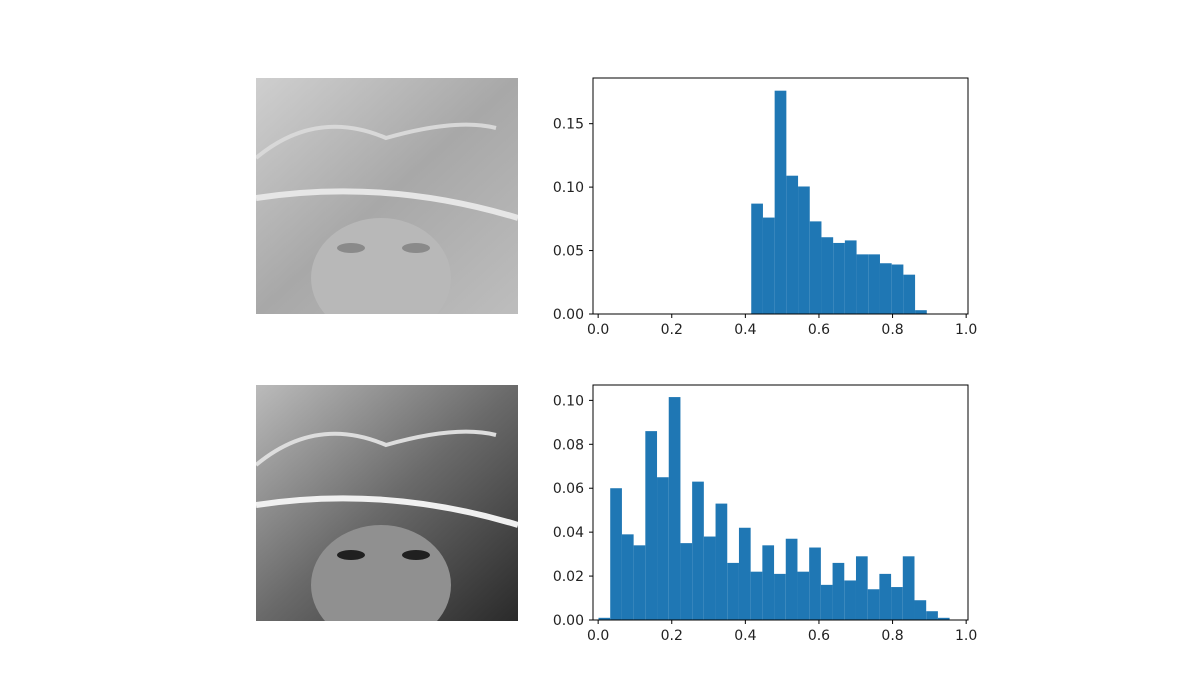 The width and height of the screenshot is (1200, 700). I want to click on face-photo-stretched, so click(387, 503).